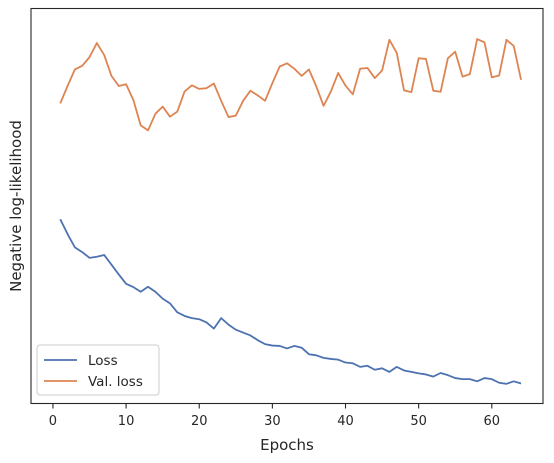  What do you see at coordinates (103, 361) in the screenshot?
I see `legend-label-loss: Loss` at bounding box center [103, 361].